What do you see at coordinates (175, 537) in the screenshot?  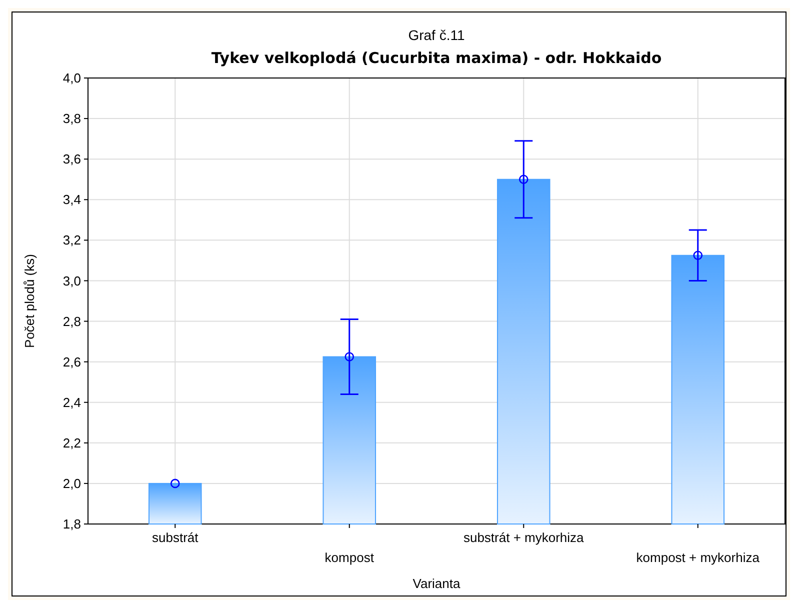 I see `x-tick-label: substrát` at bounding box center [175, 537].